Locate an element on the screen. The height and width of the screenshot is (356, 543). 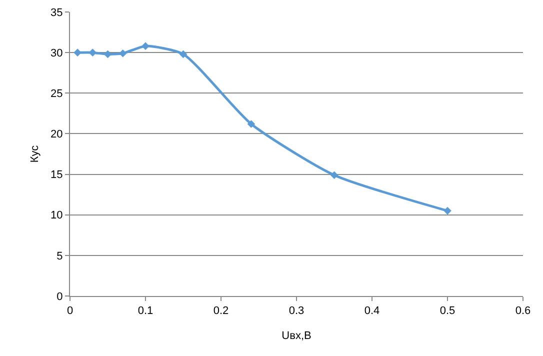
x-tick-label: 0 is located at coordinates (70, 311).